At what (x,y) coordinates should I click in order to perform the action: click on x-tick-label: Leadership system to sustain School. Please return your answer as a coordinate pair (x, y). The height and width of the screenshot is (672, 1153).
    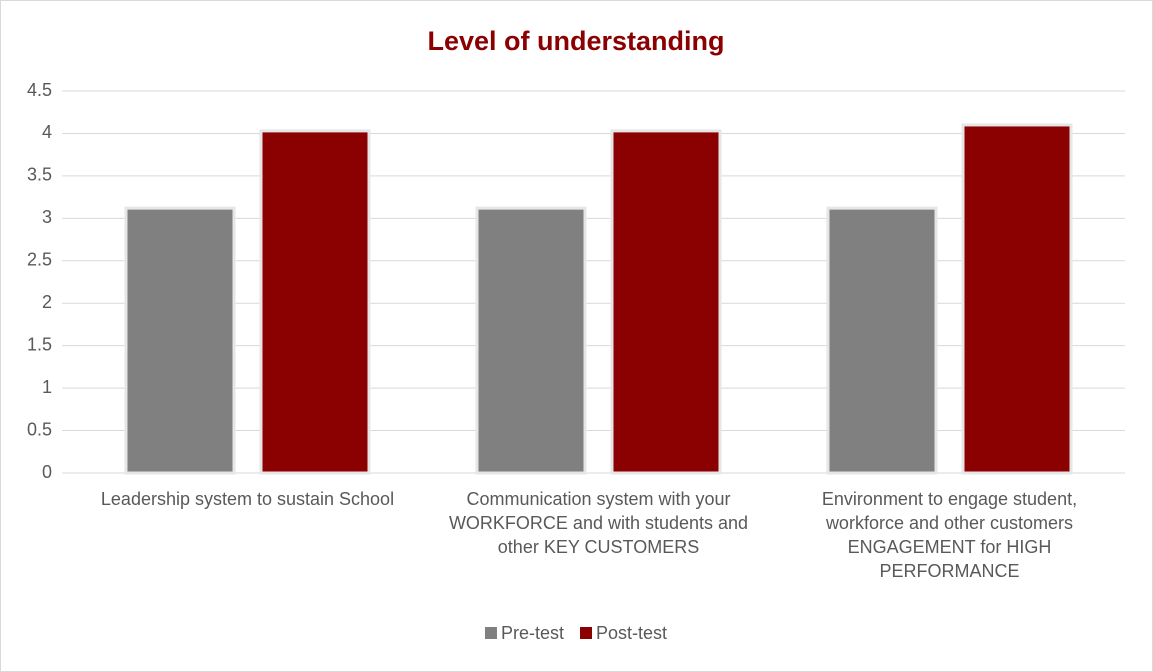
    Looking at the image, I should click on (247, 499).